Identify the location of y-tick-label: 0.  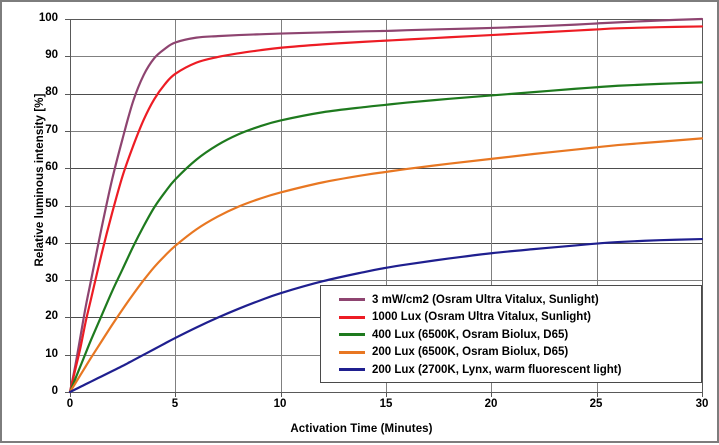
(54, 391).